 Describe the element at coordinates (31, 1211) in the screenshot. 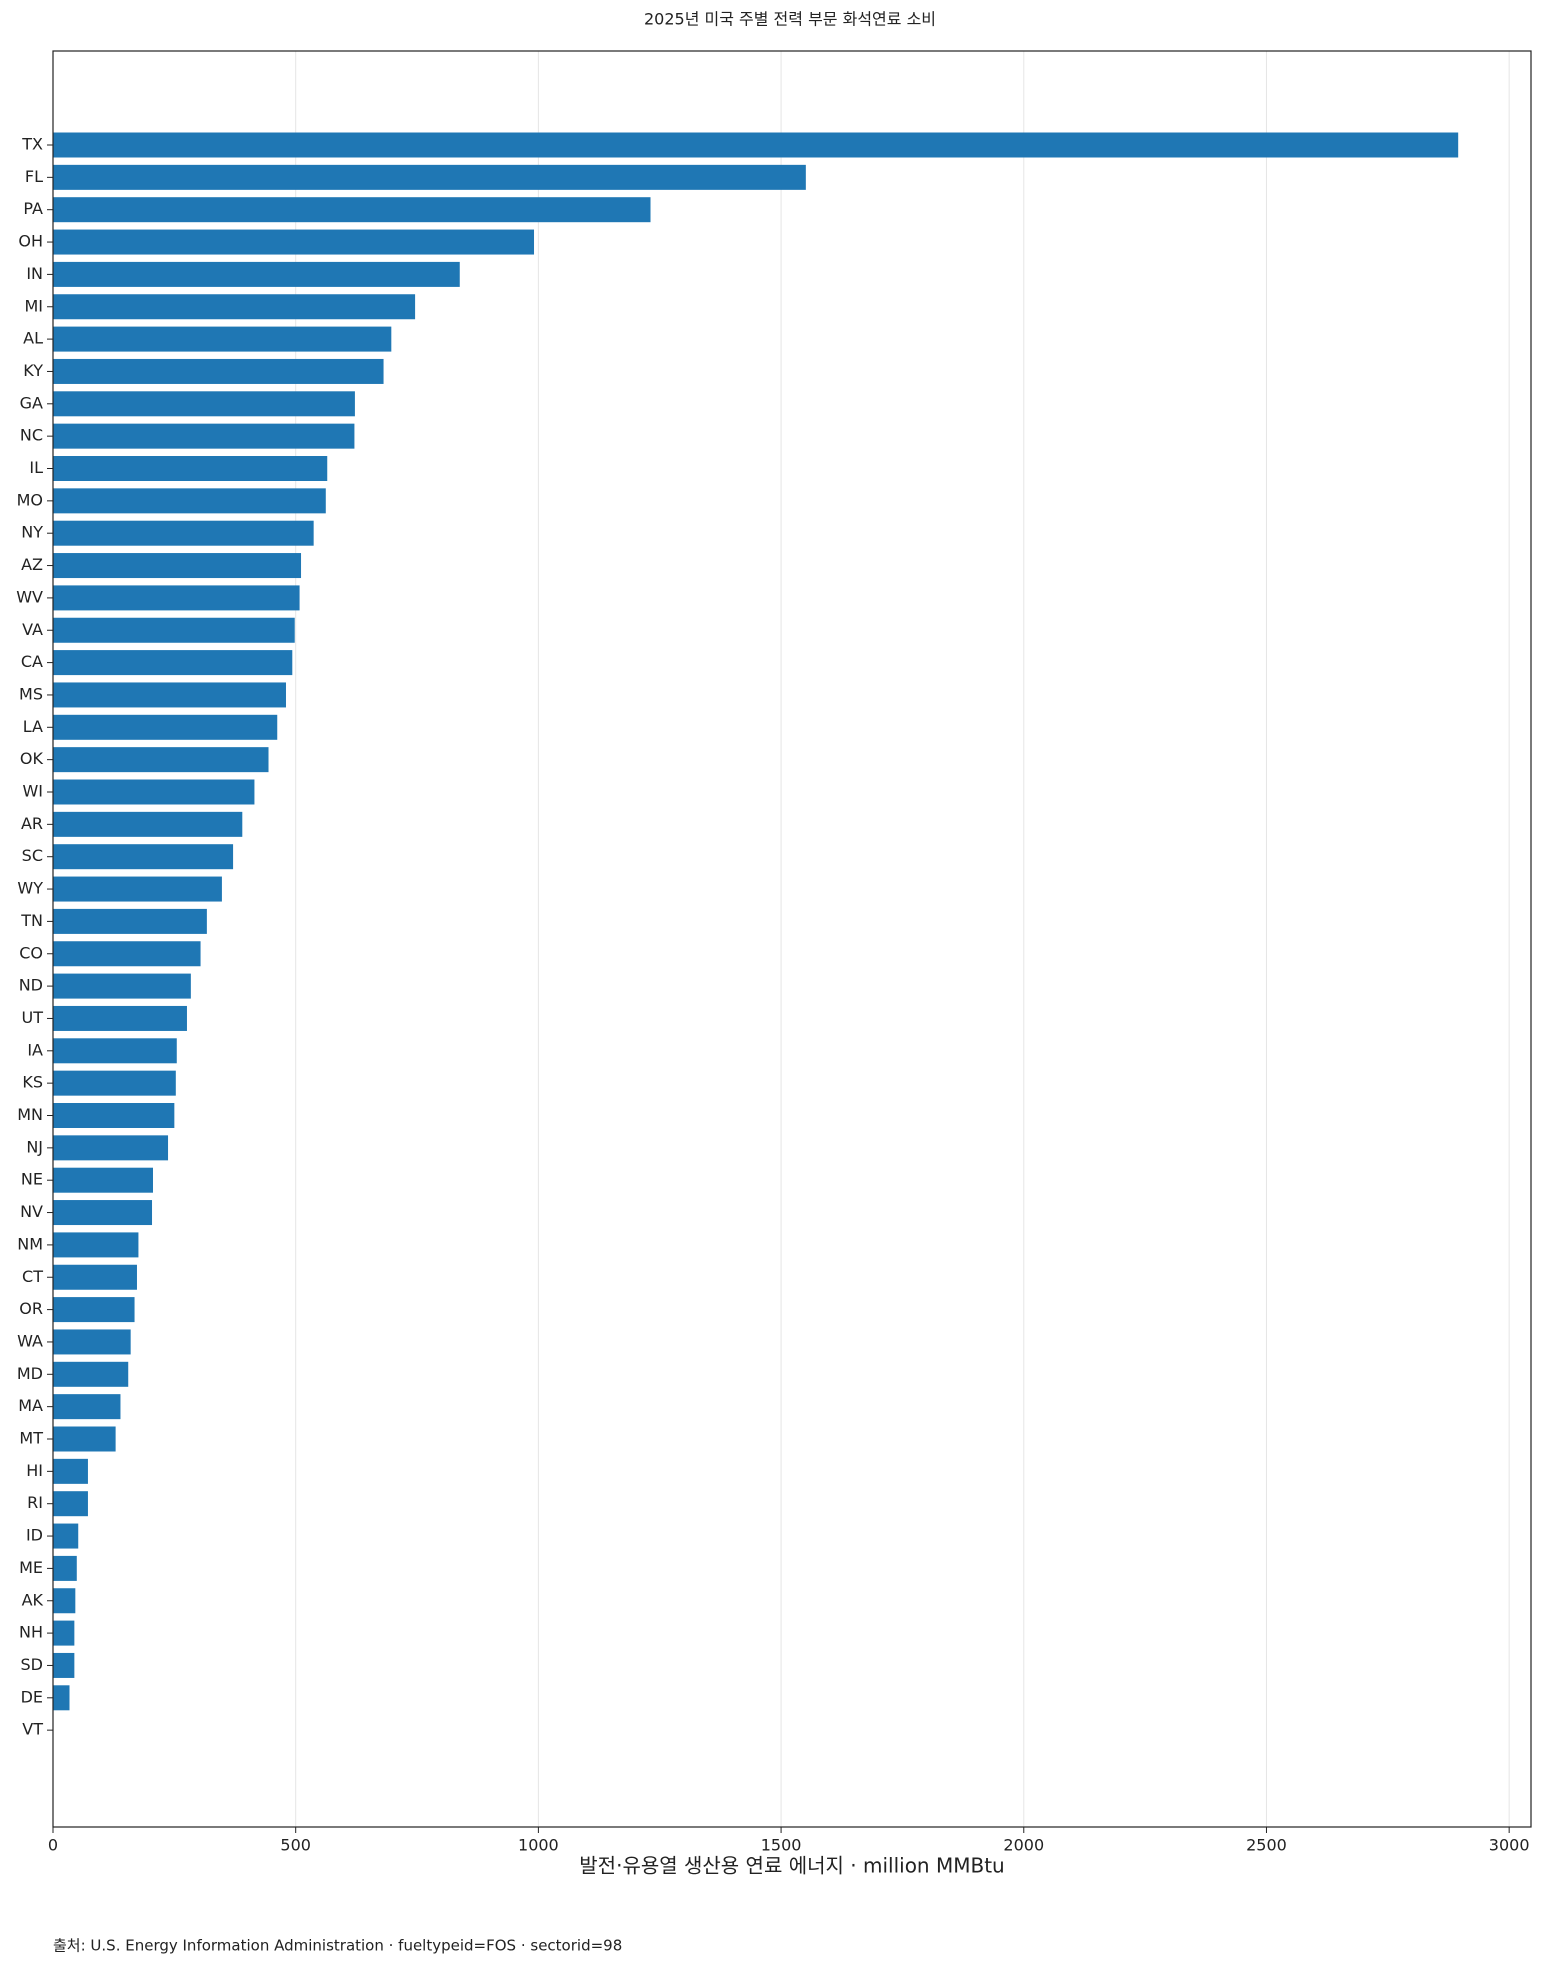

I see `y-tick-label: NV` at that location.